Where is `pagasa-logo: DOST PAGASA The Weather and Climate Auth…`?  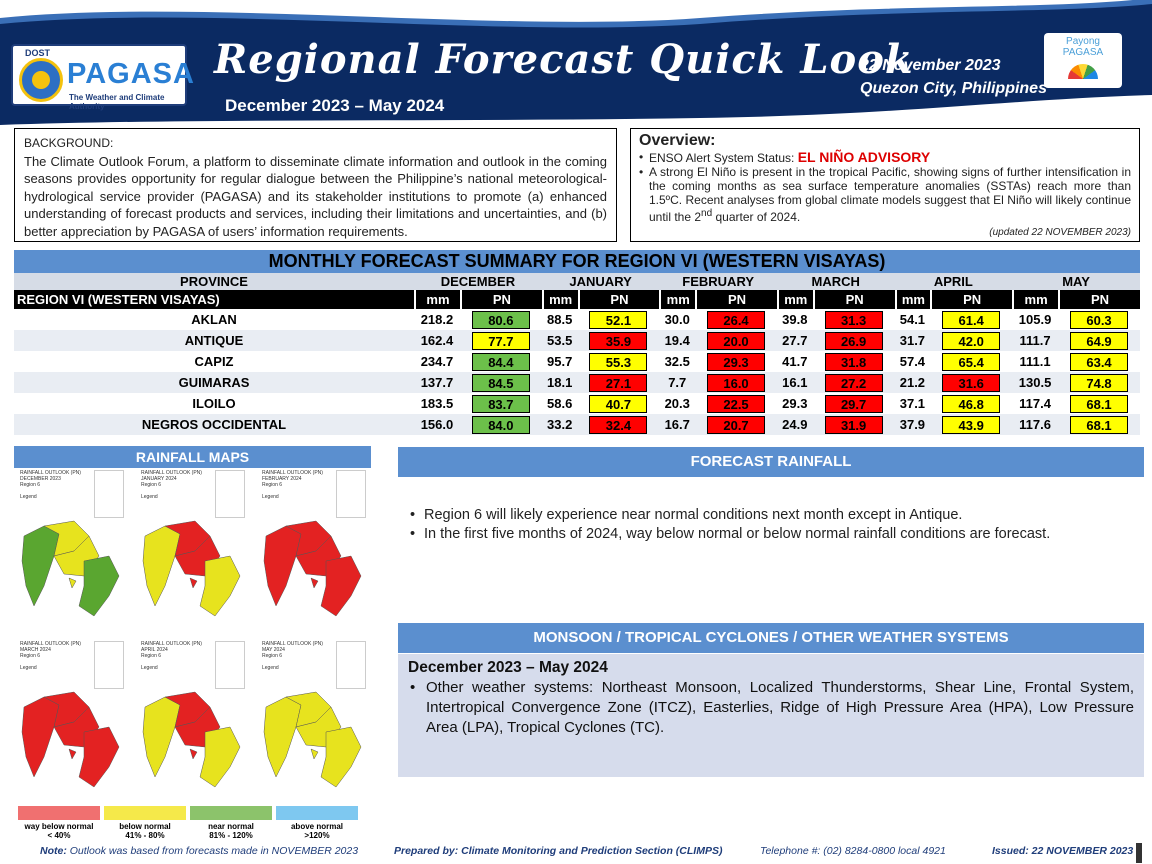
pagasa-logo: DOST PAGASA The Weather and Climate Auth… is located at coordinates (102, 77).